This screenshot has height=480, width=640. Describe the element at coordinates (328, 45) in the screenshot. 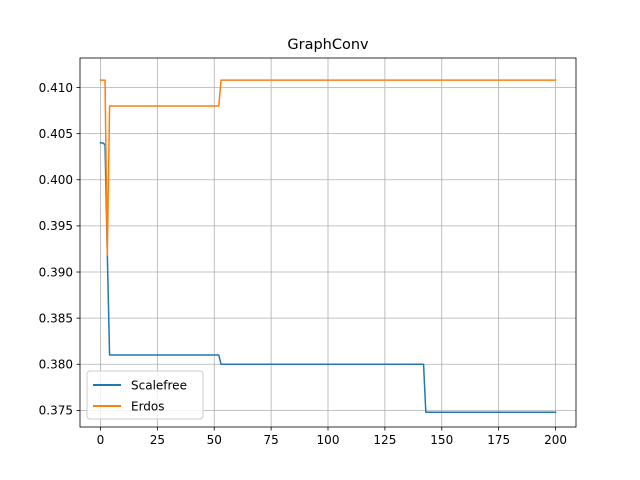

I see `chart-title: GraphConv` at that location.